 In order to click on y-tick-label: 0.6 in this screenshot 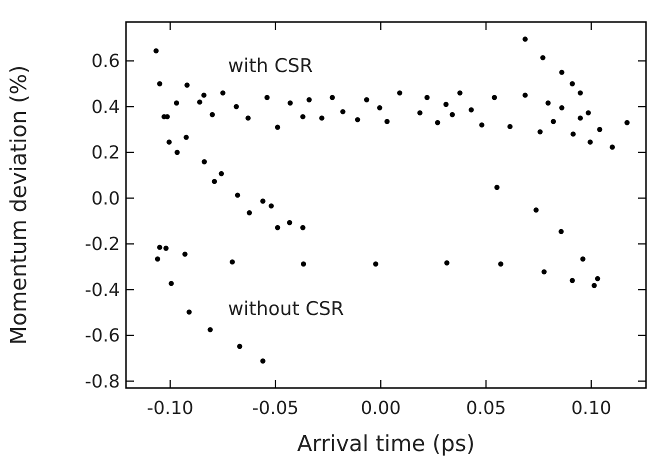, I will do `click(105, 61)`.